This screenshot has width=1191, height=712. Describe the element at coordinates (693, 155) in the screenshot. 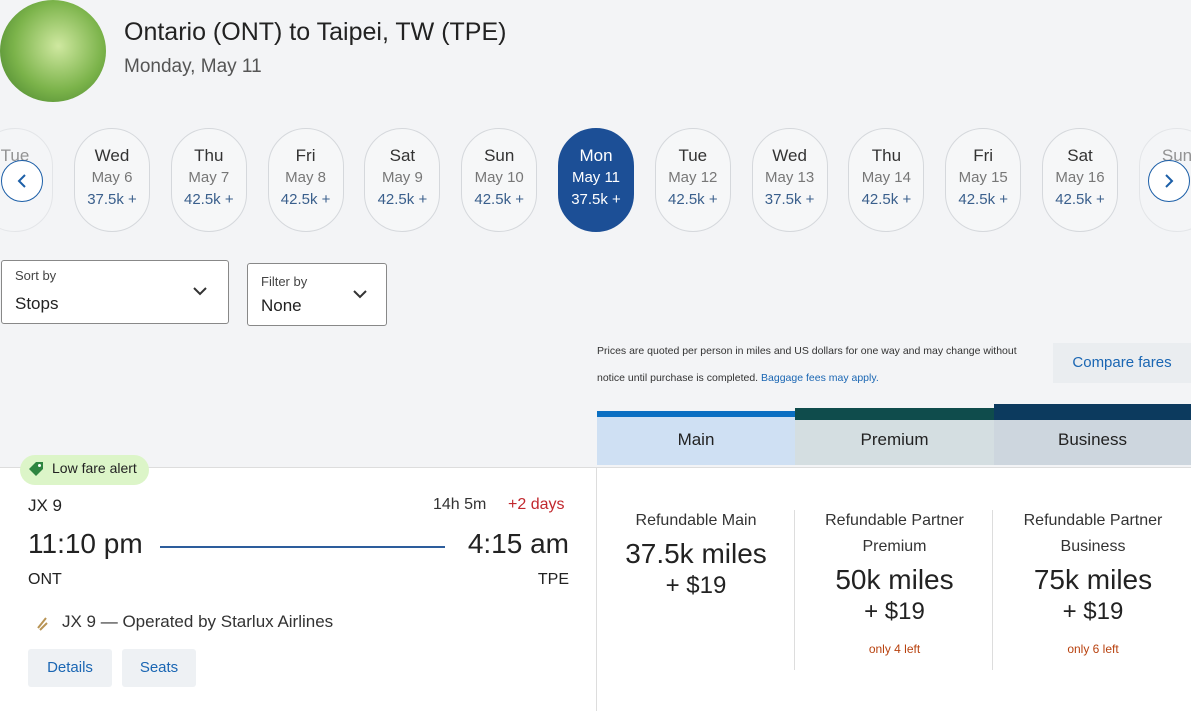

I see `day: Tue` at that location.